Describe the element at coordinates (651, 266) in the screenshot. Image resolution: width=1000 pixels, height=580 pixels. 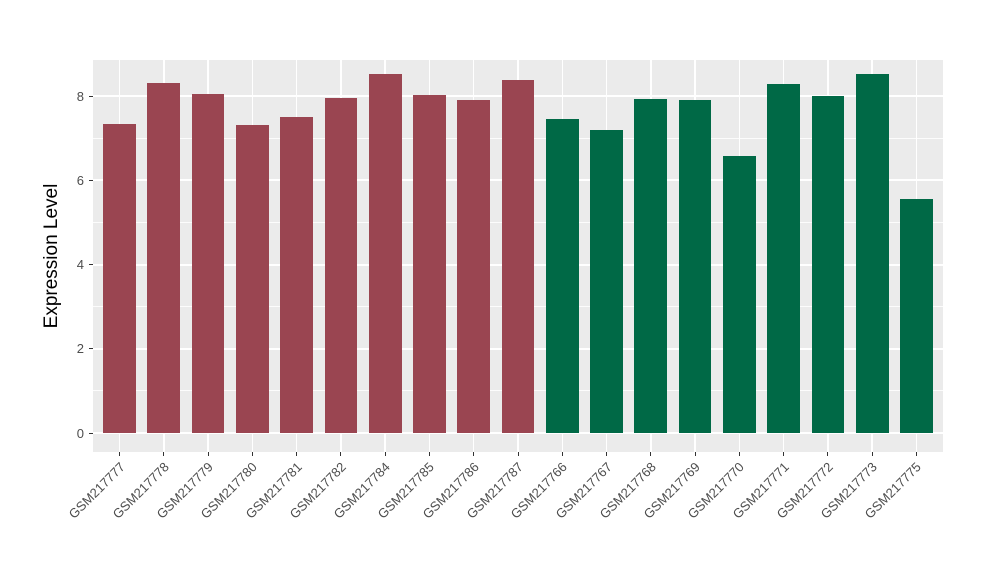
I see `bar-GSM217768` at that location.